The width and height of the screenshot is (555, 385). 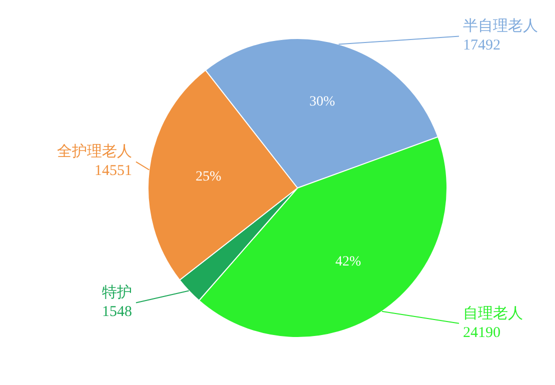 What do you see at coordinates (493, 313) in the screenshot?
I see `slice-label: 自理老人` at bounding box center [493, 313].